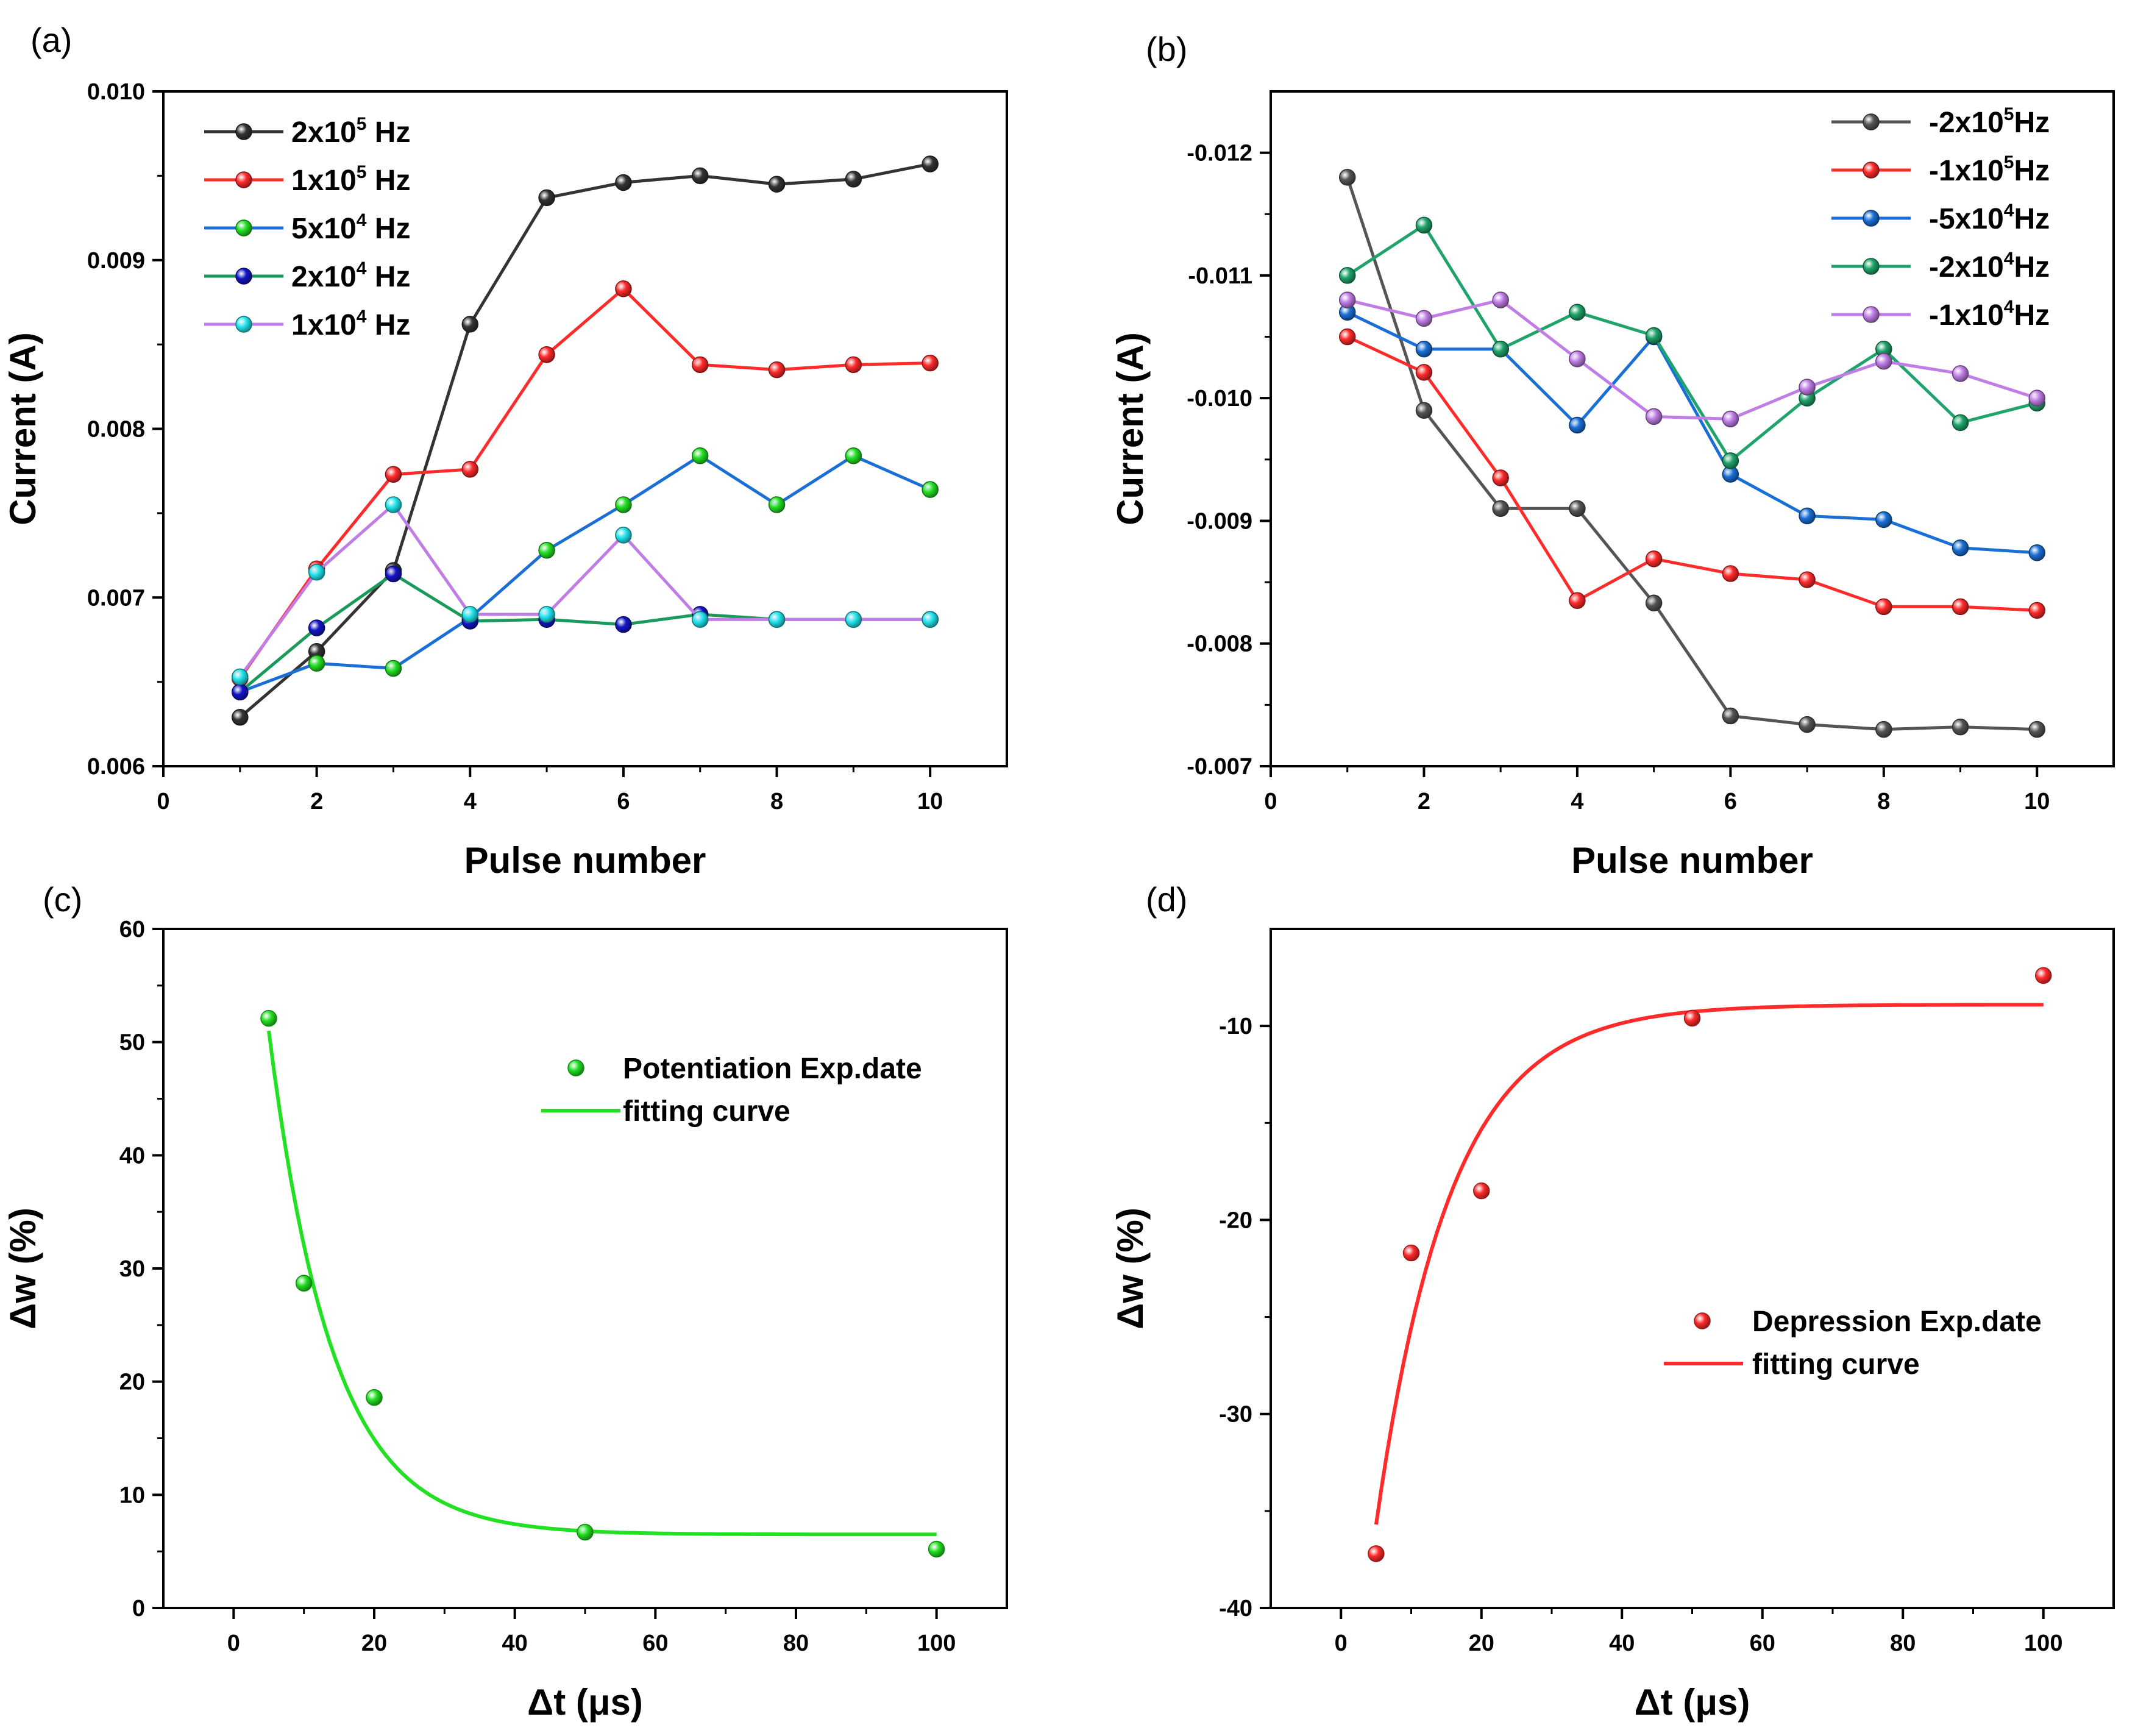  Describe the element at coordinates (772, 1069) in the screenshot. I see `legend-label: Potentiation Exp.date` at that location.